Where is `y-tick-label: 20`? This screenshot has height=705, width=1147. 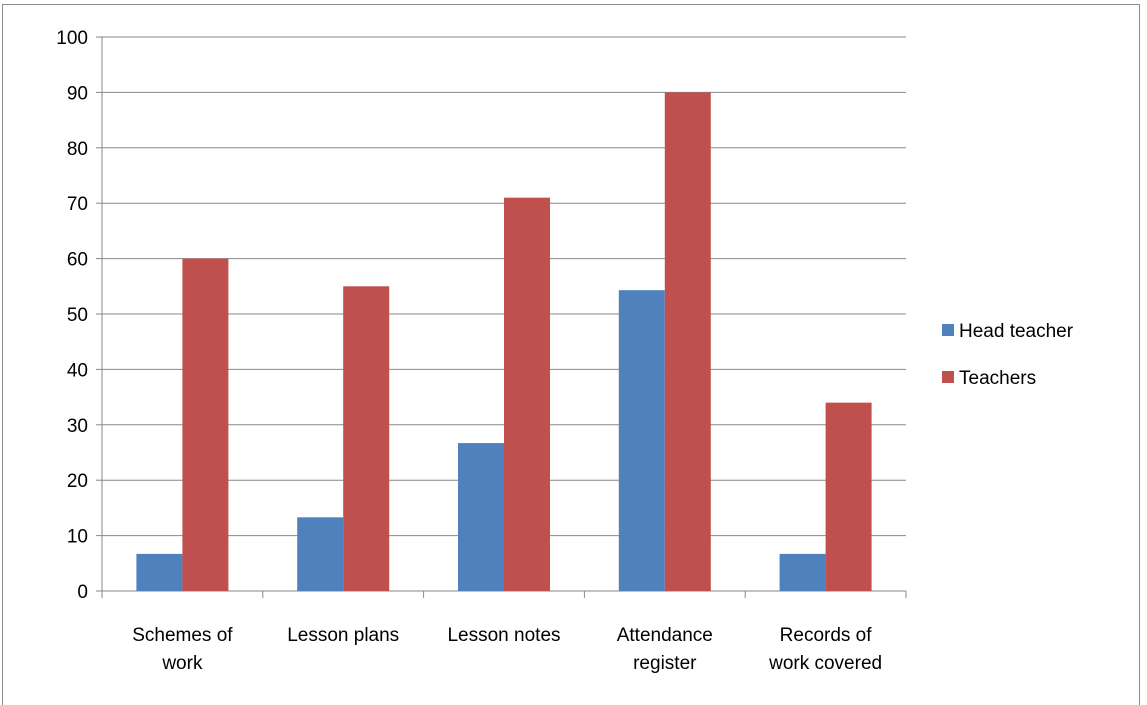 y-tick-label: 20 is located at coordinates (77, 481).